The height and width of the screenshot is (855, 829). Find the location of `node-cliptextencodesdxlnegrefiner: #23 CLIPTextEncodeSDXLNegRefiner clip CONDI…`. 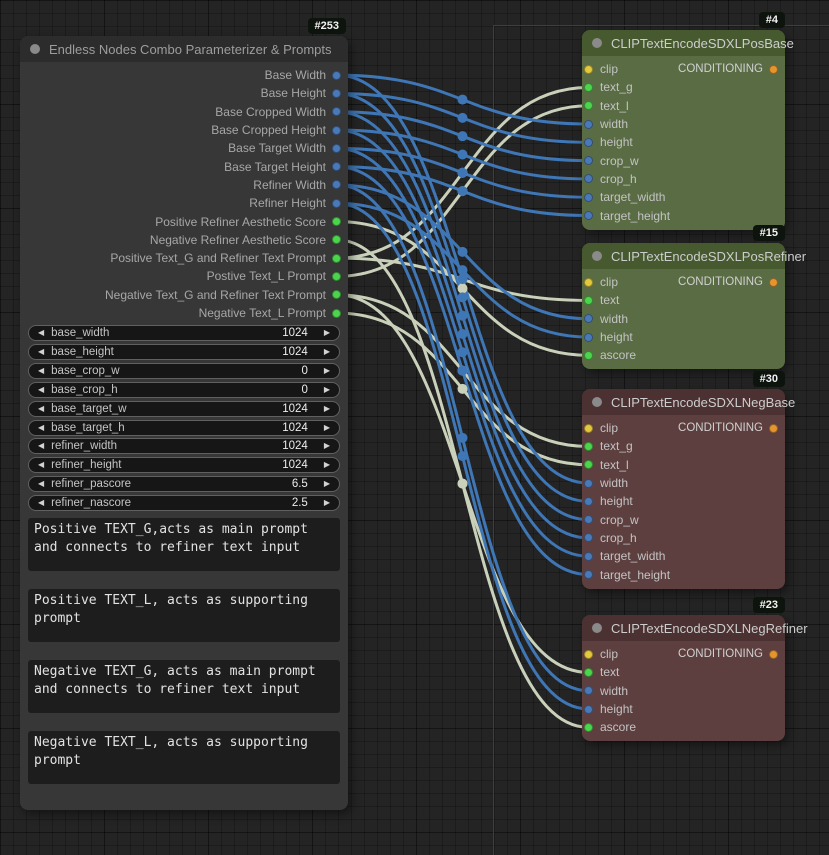

node-cliptextencodesdxlnegrefiner: #23 CLIPTextEncodeSDXLNegRefiner clip CONDI… is located at coordinates (695, 669).